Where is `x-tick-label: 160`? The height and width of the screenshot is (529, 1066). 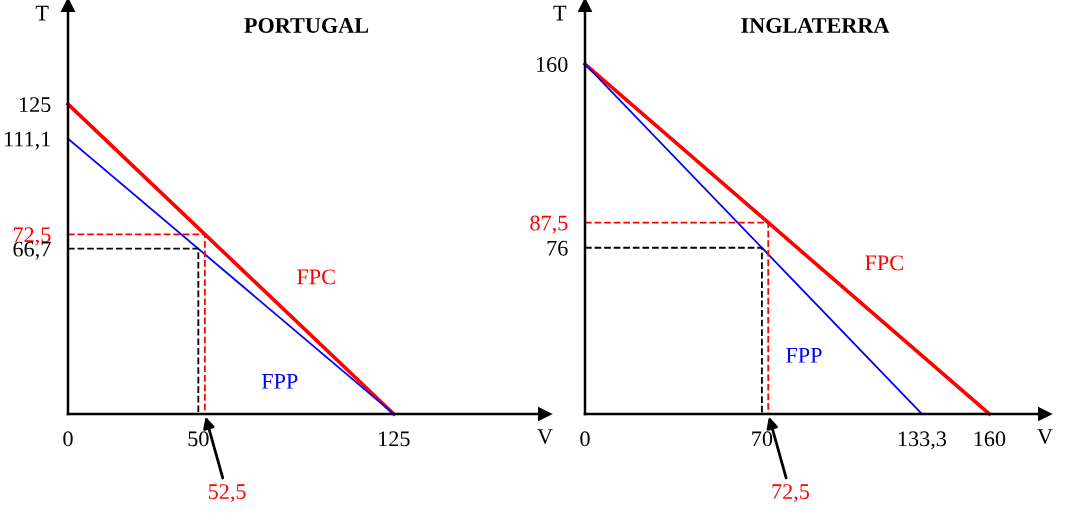 x-tick-label: 160 is located at coordinates (990, 439).